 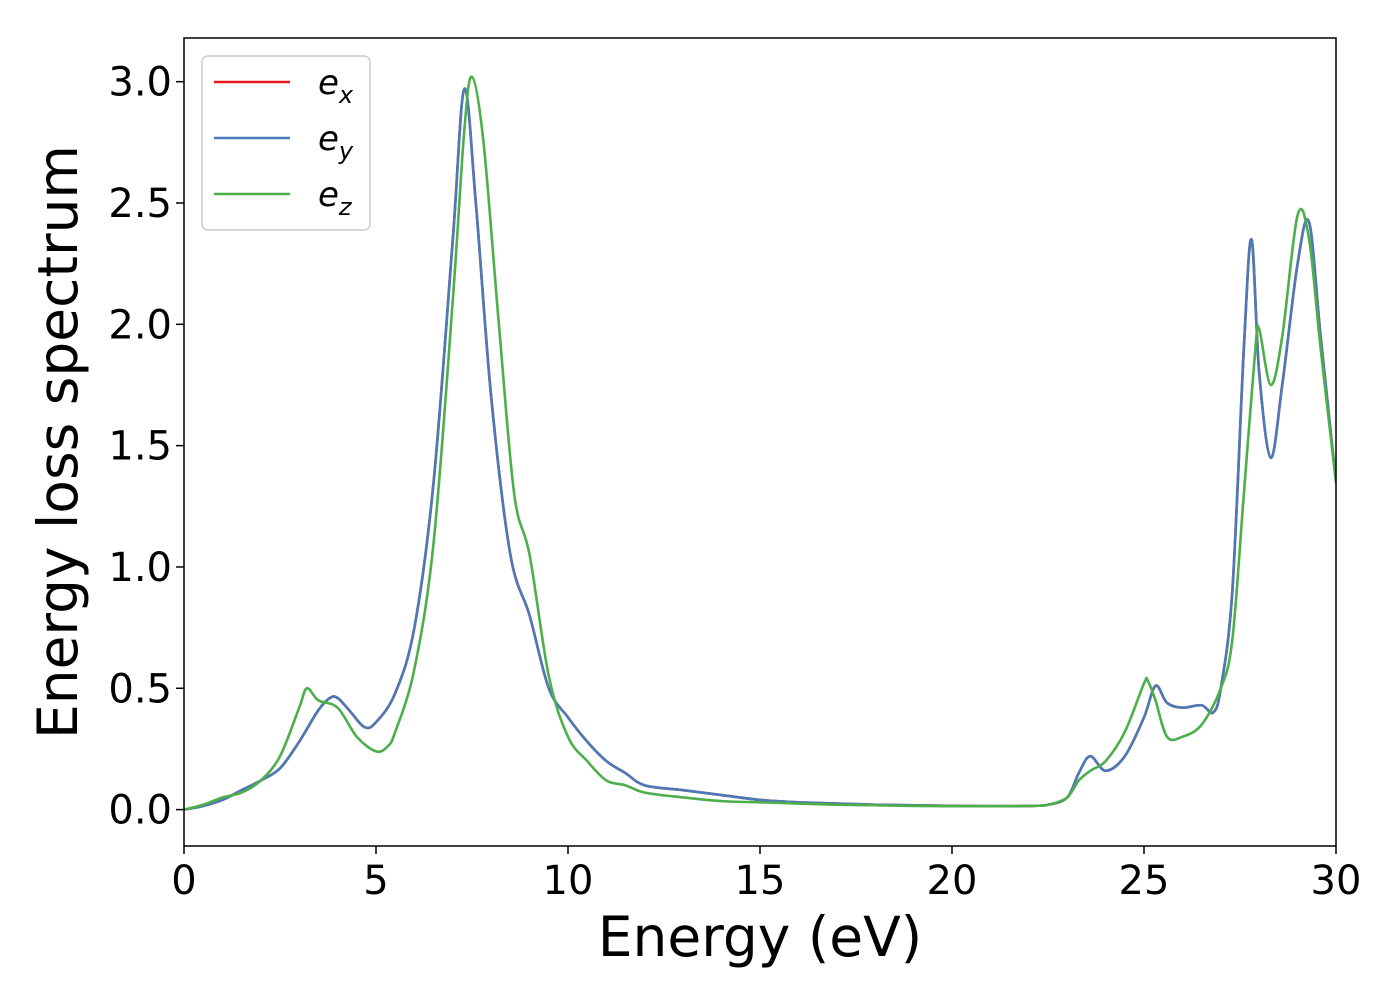 What do you see at coordinates (568, 881) in the screenshot?
I see `x-tick-label: 10` at bounding box center [568, 881].